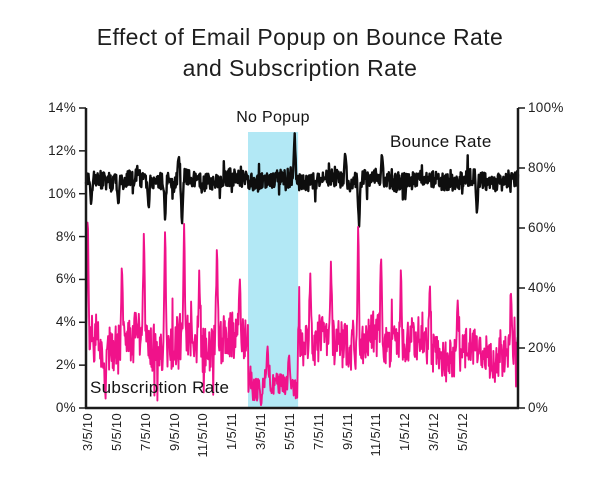  What do you see at coordinates (261, 431) in the screenshot?
I see `x-axis-tick-label: 3/5/11` at bounding box center [261, 431].